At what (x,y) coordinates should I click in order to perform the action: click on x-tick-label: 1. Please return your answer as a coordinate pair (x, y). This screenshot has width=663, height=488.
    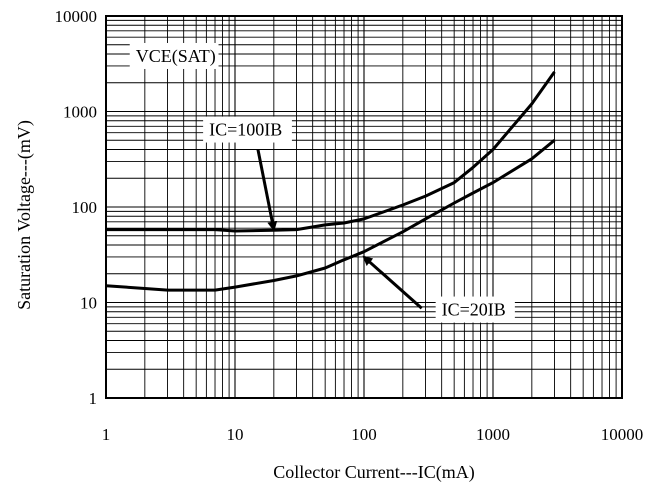
    Looking at the image, I should click on (106, 434).